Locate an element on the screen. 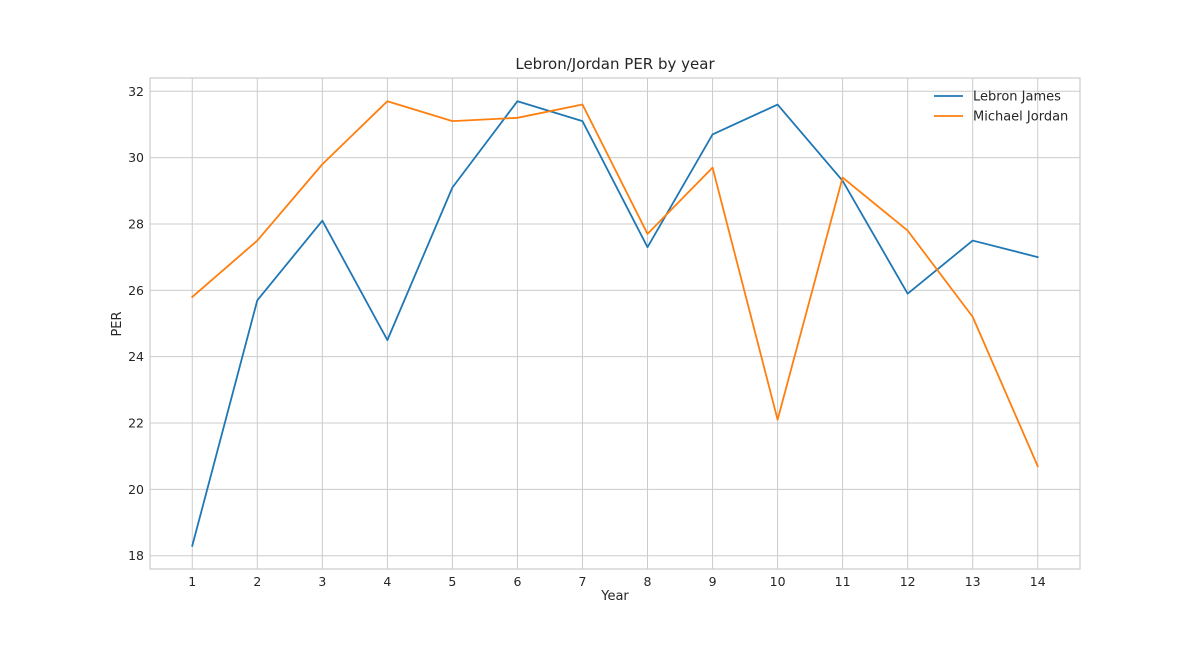  x-tick-label: 3 is located at coordinates (322, 581).